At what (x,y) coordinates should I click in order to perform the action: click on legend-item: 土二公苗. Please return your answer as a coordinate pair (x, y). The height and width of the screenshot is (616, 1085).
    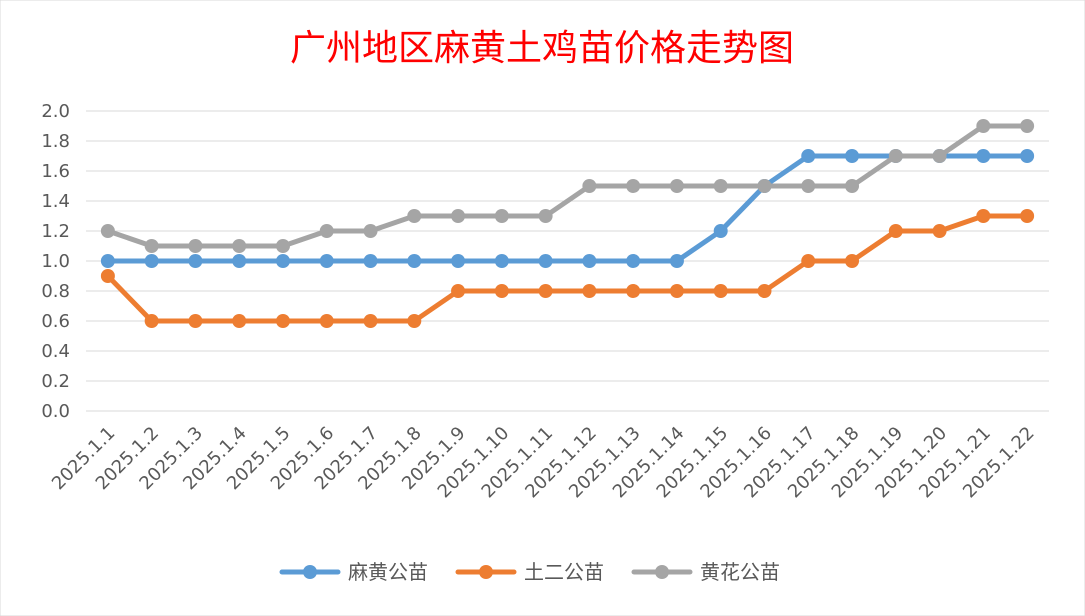
    Looking at the image, I should click on (529, 572).